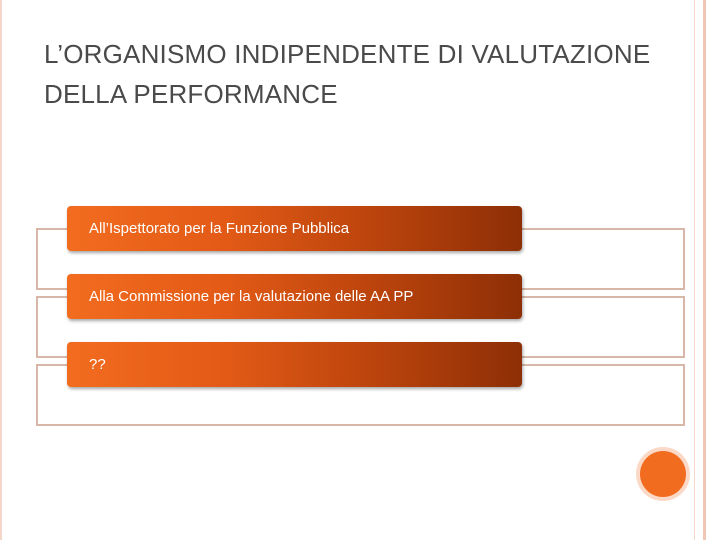 This screenshot has width=720, height=540. I want to click on slide-frame-inner-line, so click(694, 270).